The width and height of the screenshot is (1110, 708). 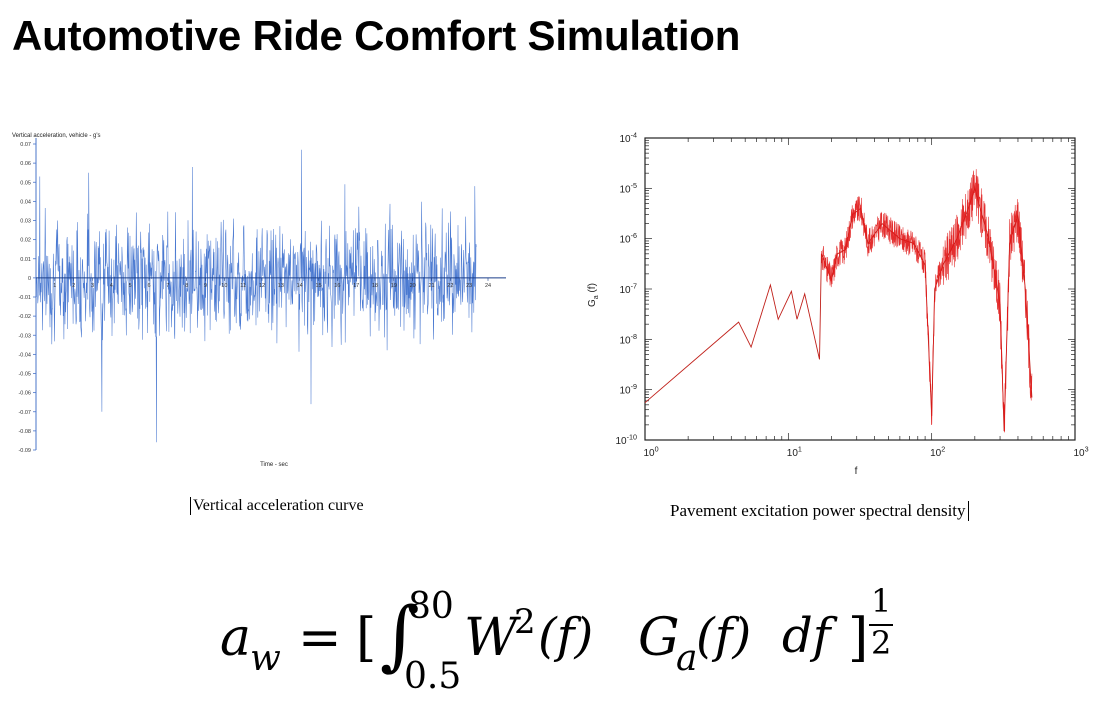 I want to click on x-tick-label: 15, so click(x=318, y=286).